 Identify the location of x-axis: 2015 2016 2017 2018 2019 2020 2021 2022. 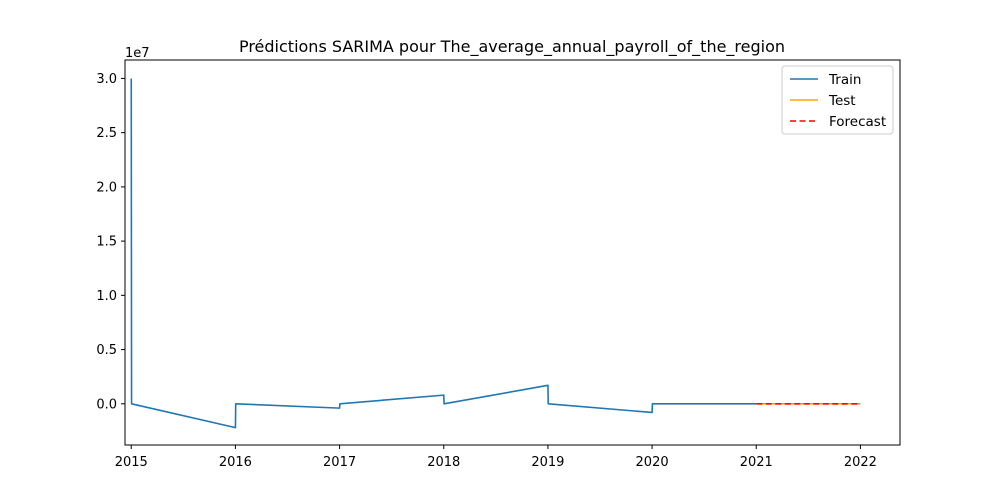
(496, 457).